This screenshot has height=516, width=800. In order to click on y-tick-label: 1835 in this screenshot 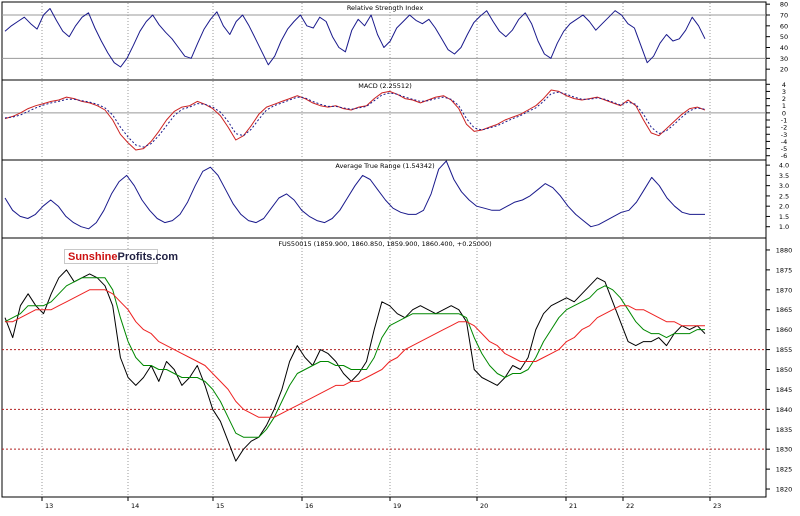, I will do `click(784, 430)`.